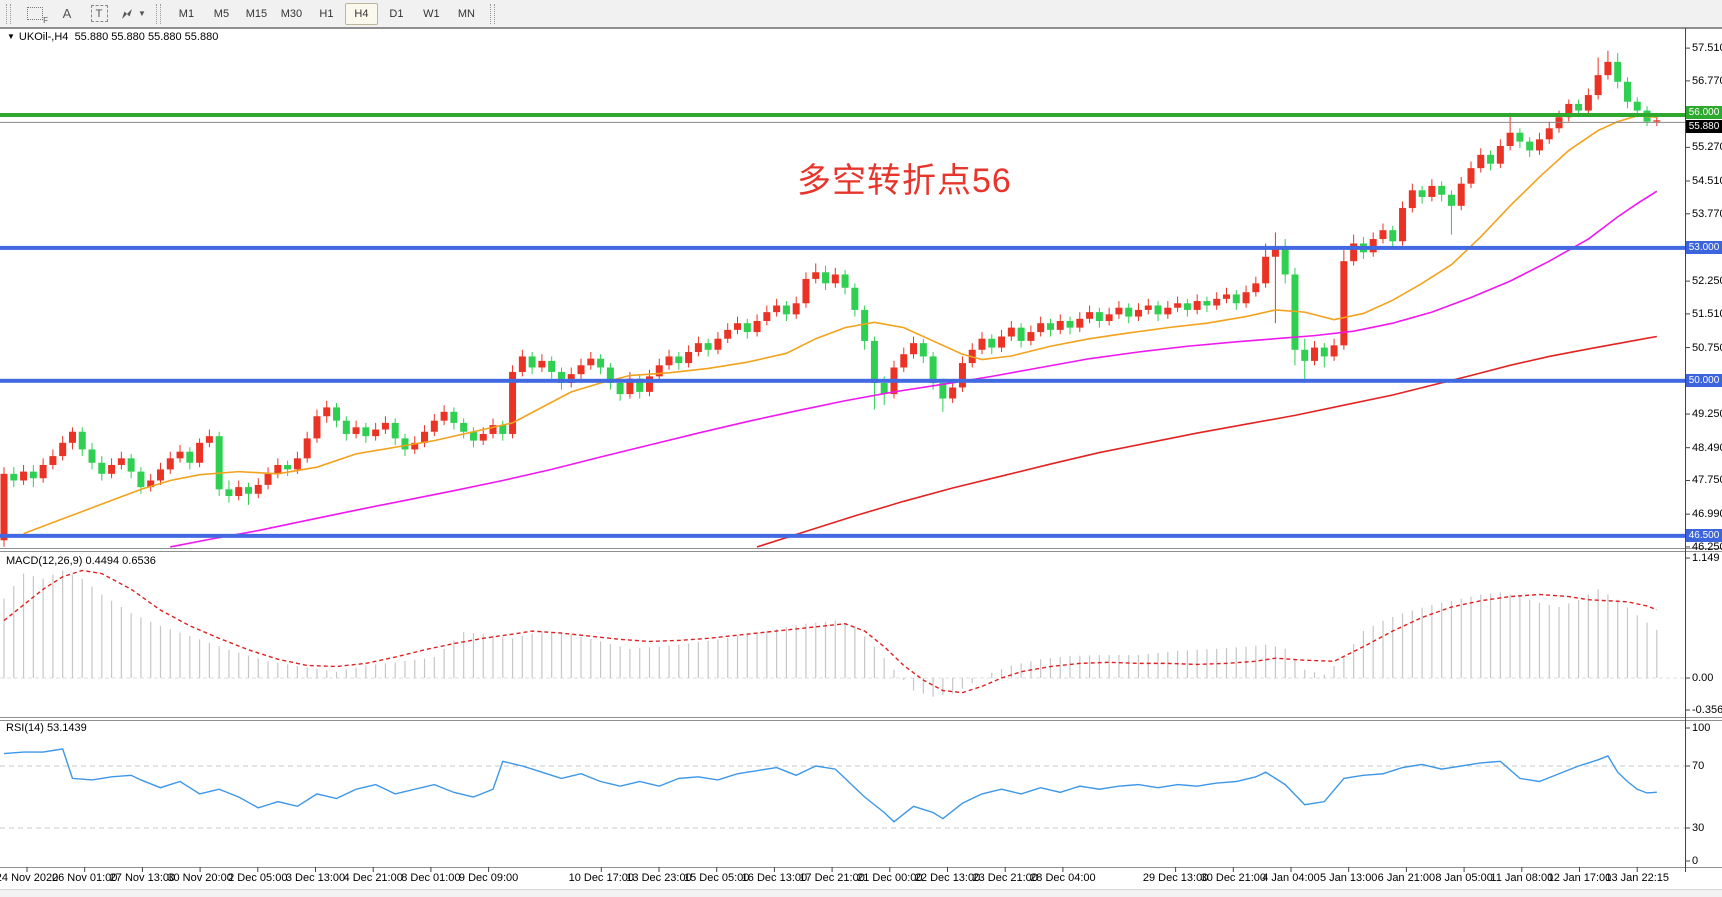 Image resolution: width=1722 pixels, height=897 pixels. Describe the element at coordinates (601, 878) in the screenshot. I see `time-axis-label: 10 Dec 17:00` at that location.